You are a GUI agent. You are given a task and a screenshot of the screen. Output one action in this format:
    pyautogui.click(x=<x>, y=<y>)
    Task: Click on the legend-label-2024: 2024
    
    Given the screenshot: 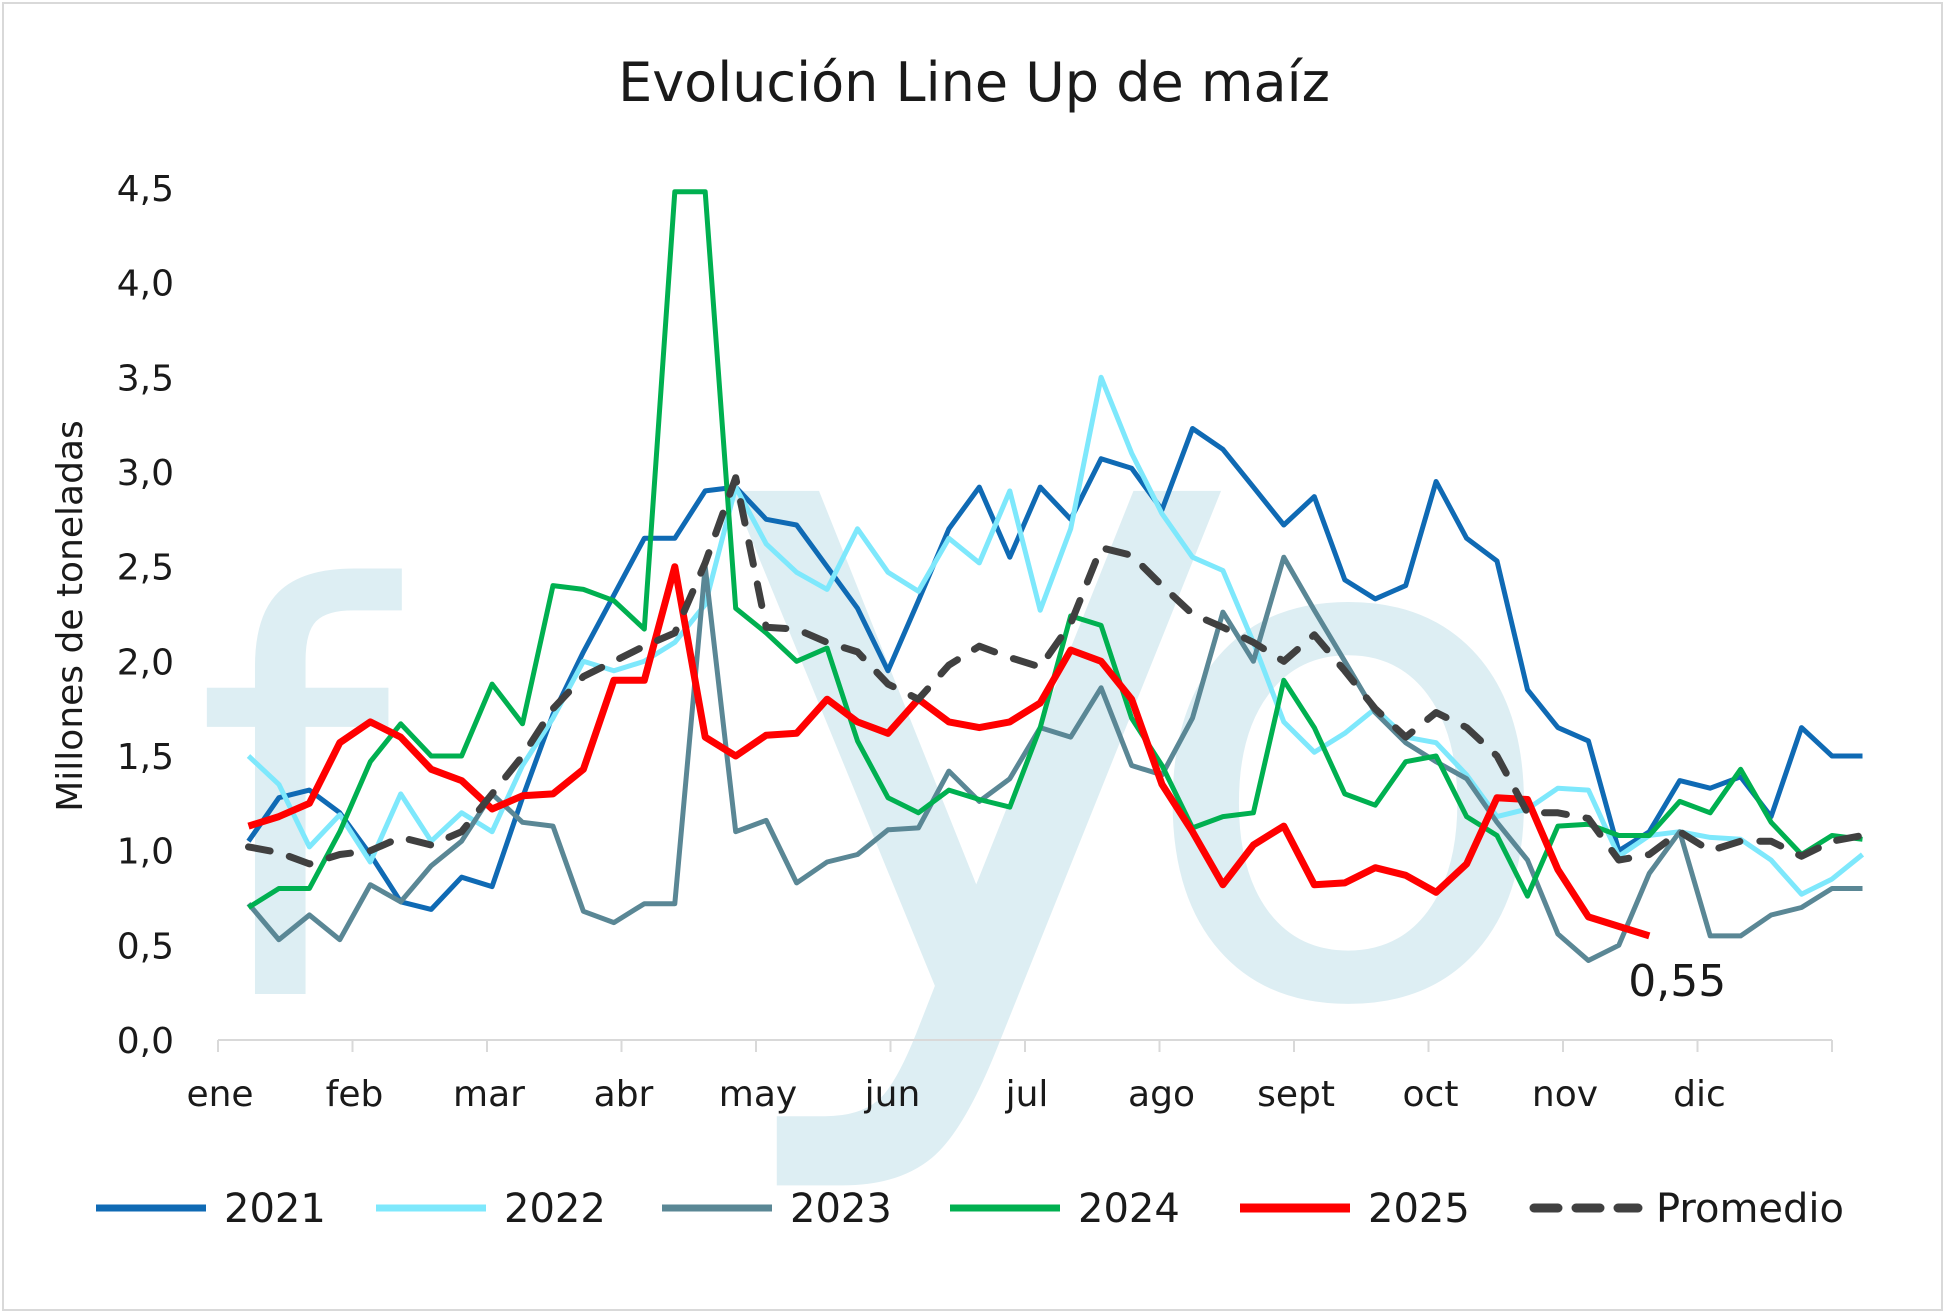 What is the action you would take?
    pyautogui.click(x=1129, y=1209)
    